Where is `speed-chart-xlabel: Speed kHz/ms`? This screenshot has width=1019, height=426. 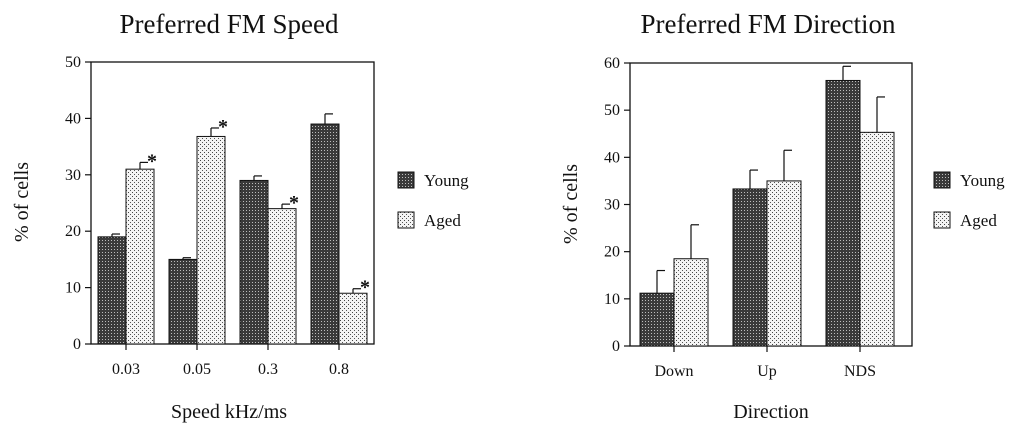 speed-chart-xlabel: Speed kHz/ms is located at coordinates (229, 412).